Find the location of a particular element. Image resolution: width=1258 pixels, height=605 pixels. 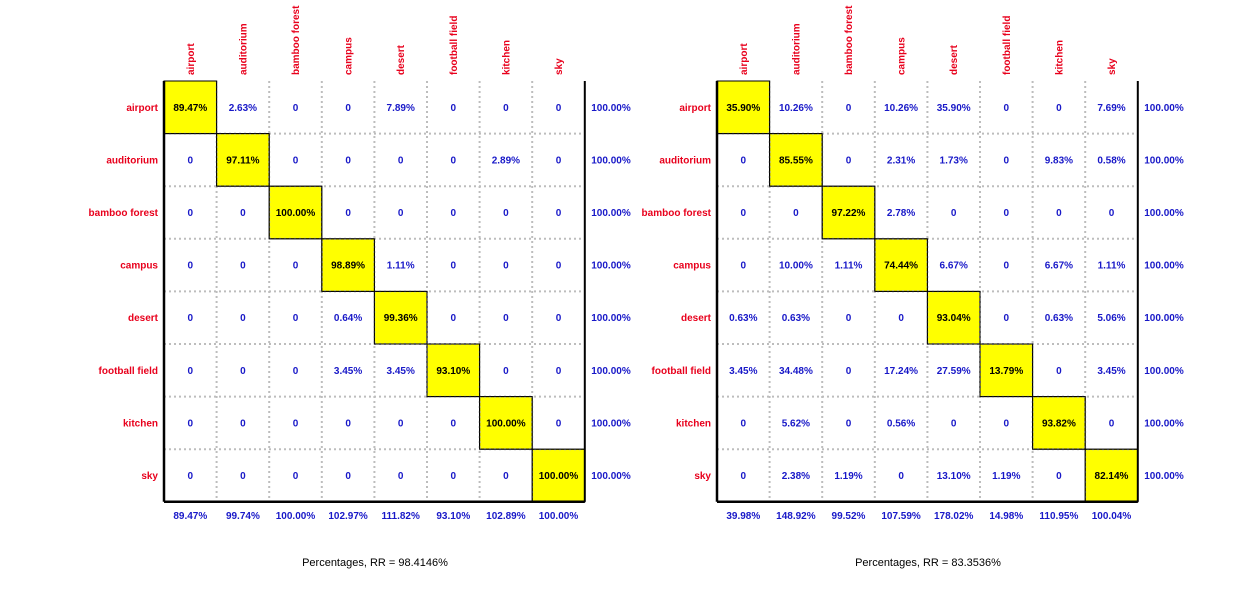

column-label: sky is located at coordinates (1112, 66).